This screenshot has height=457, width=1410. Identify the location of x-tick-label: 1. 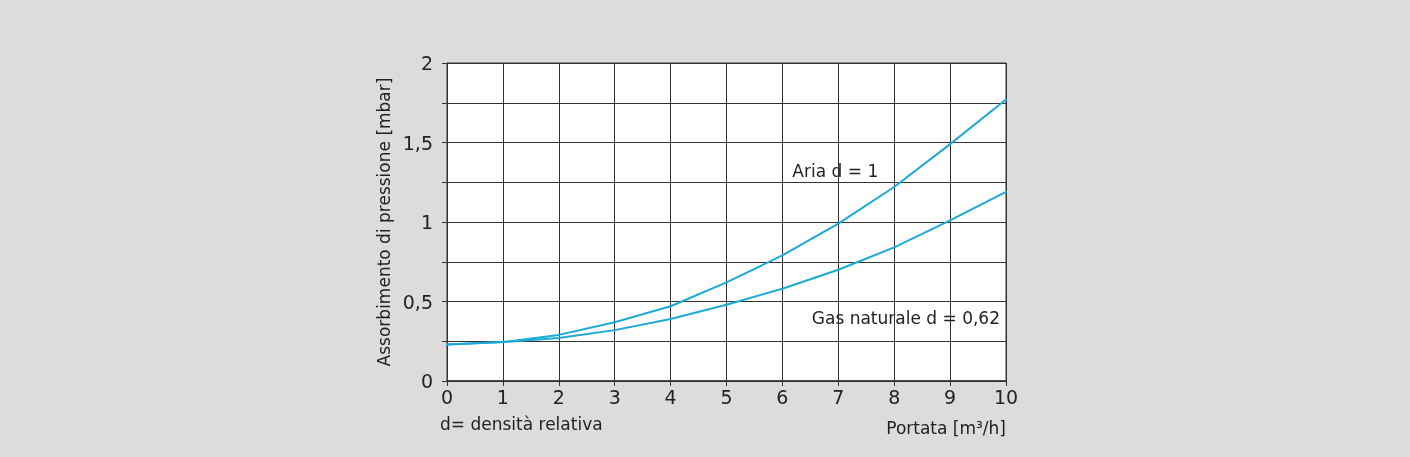
(502, 396).